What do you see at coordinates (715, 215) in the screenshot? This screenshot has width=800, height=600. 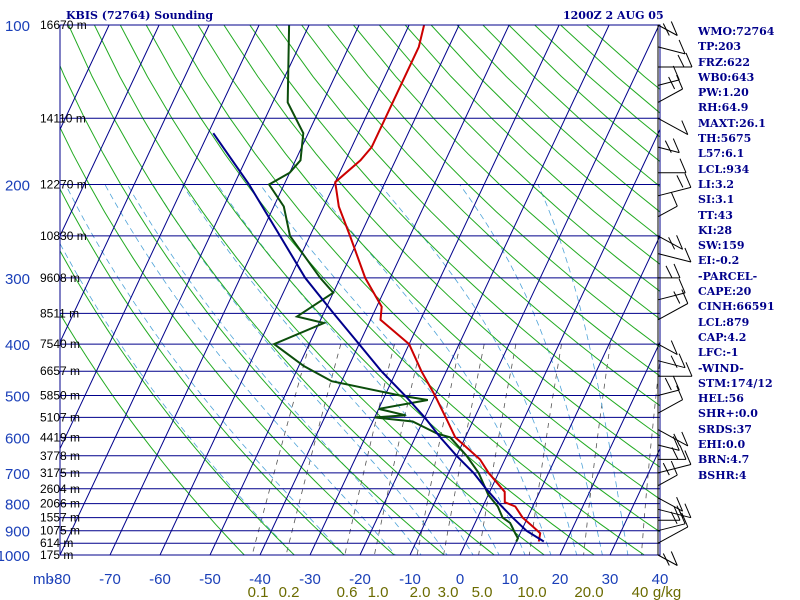 I see `index-line: TT:43` at bounding box center [715, 215].